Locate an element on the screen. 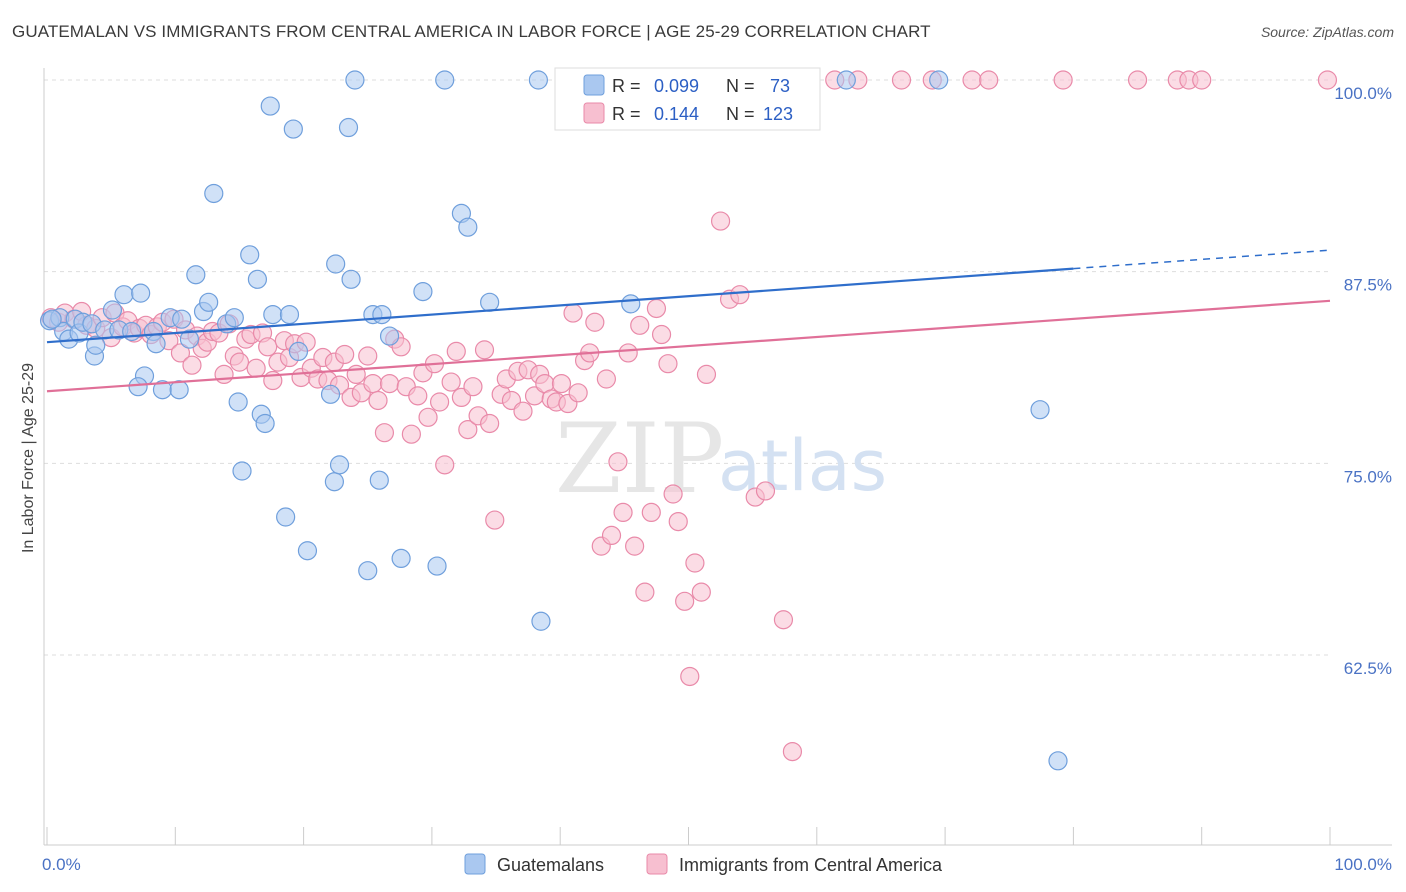 The width and height of the screenshot is (1406, 892). legend-r-value-2: 0.144 is located at coordinates (676, 114).